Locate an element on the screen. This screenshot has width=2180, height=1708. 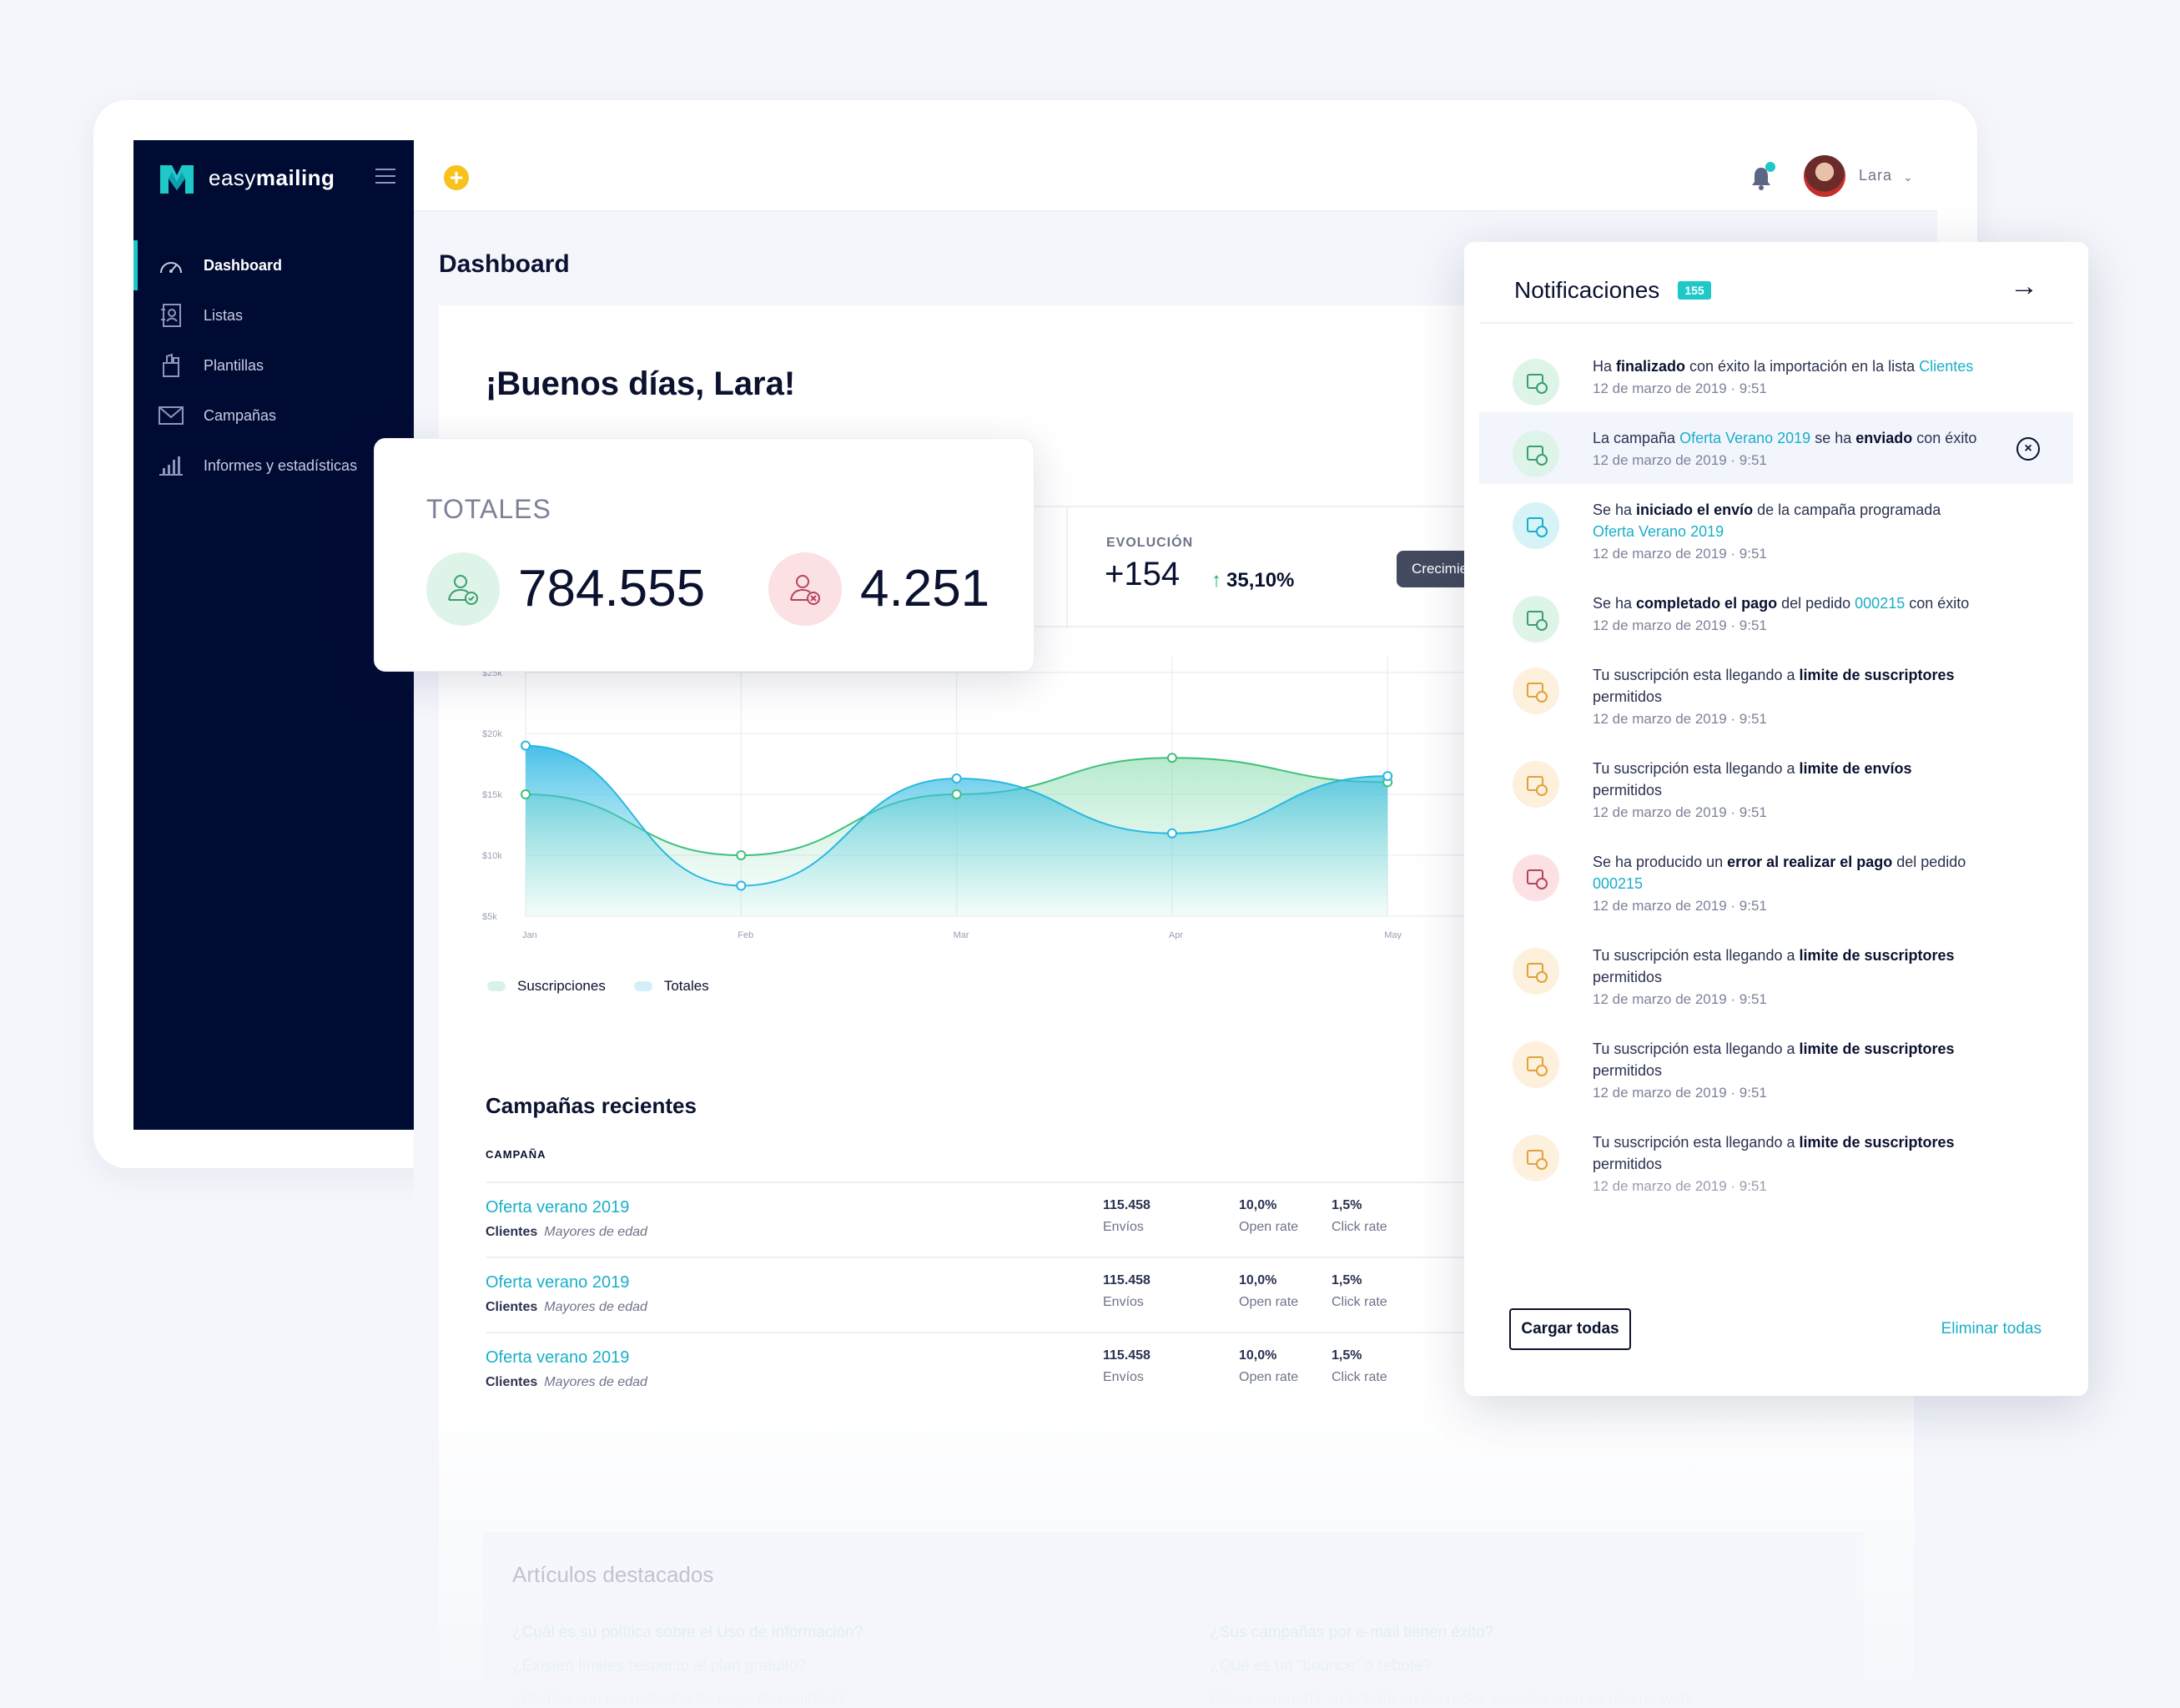
notification-link: Clientes is located at coordinates (1947, 366).